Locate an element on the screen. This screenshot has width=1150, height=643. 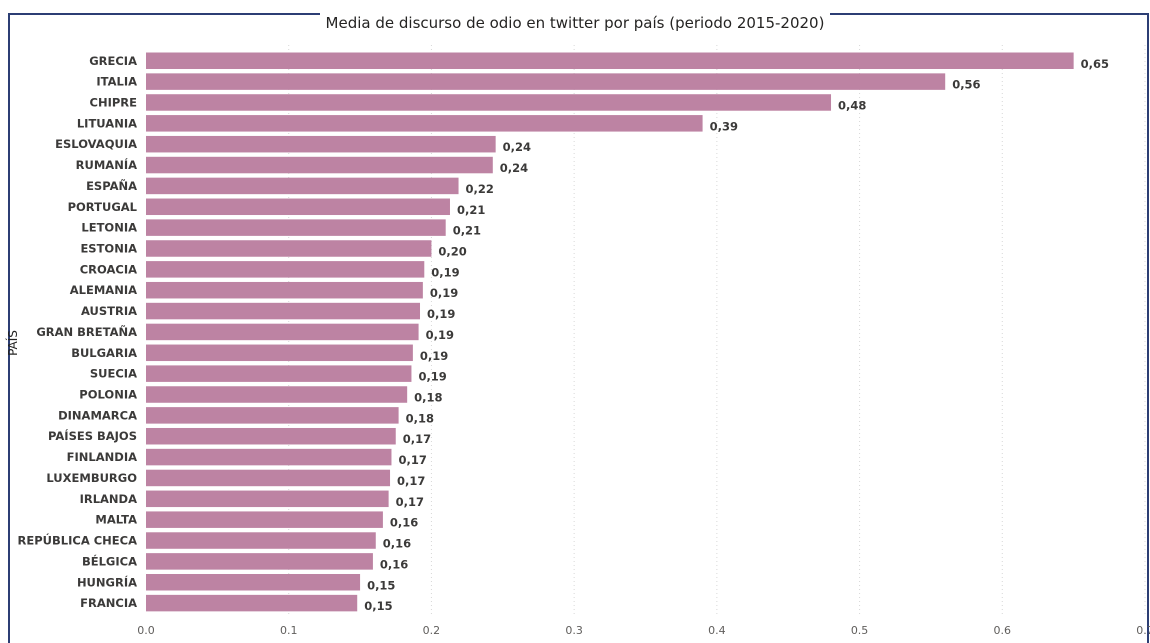
category-label: GRAN BRETAÑA is located at coordinates (86, 331).